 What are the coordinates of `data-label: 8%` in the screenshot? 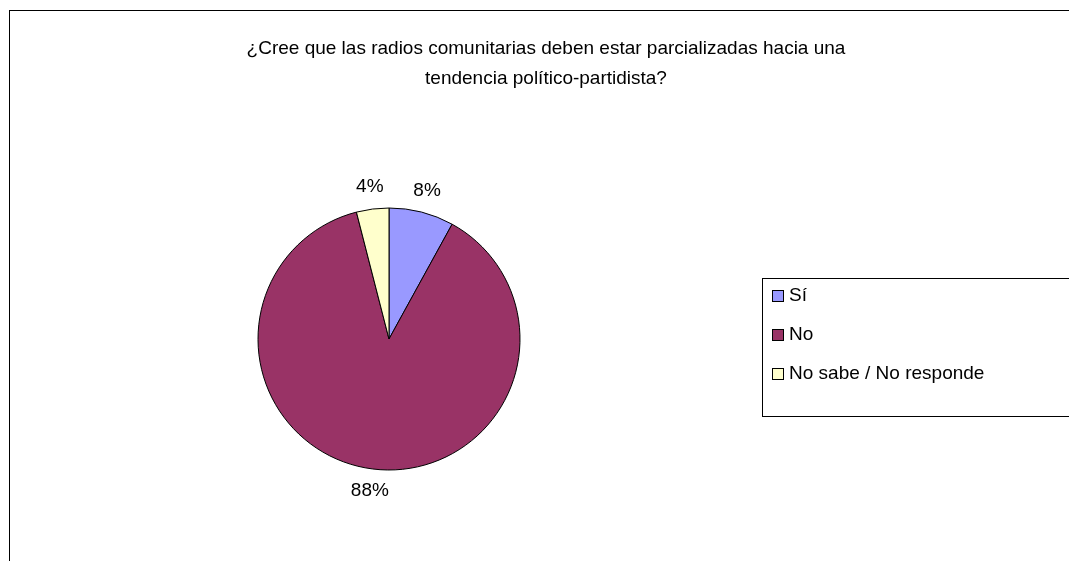 It's located at (427, 189).